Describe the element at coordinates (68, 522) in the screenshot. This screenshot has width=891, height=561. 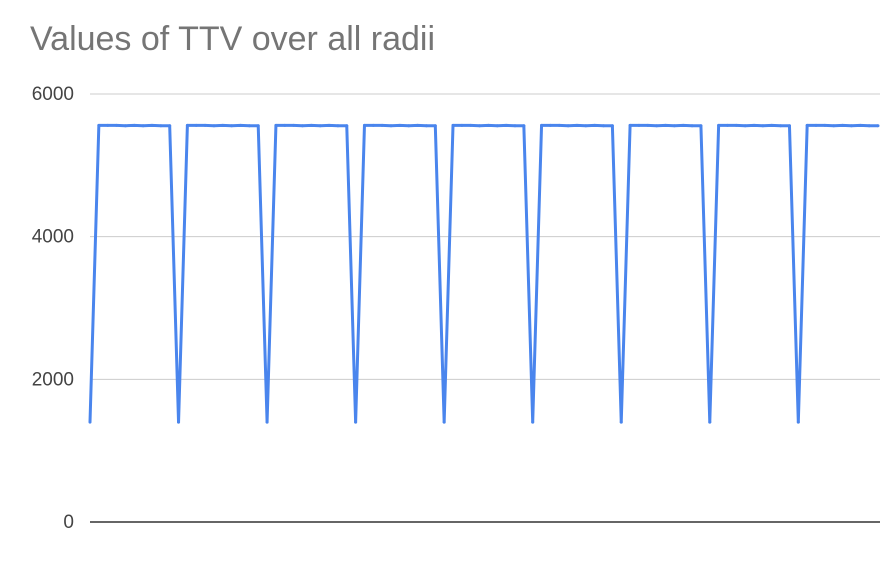
I see `y-tick-label: 0` at that location.